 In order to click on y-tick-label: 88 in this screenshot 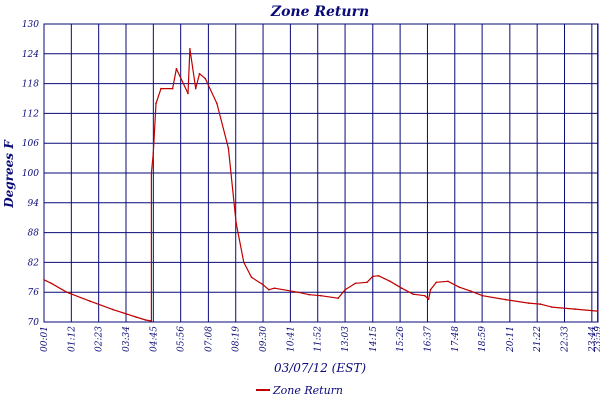, I will do `click(34, 234)`.